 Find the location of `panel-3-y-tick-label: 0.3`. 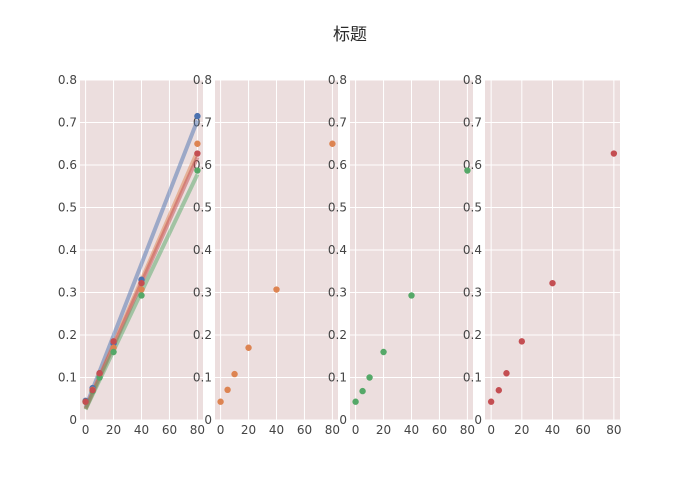

panel-3-y-tick-label: 0.3 is located at coordinates (337, 293).